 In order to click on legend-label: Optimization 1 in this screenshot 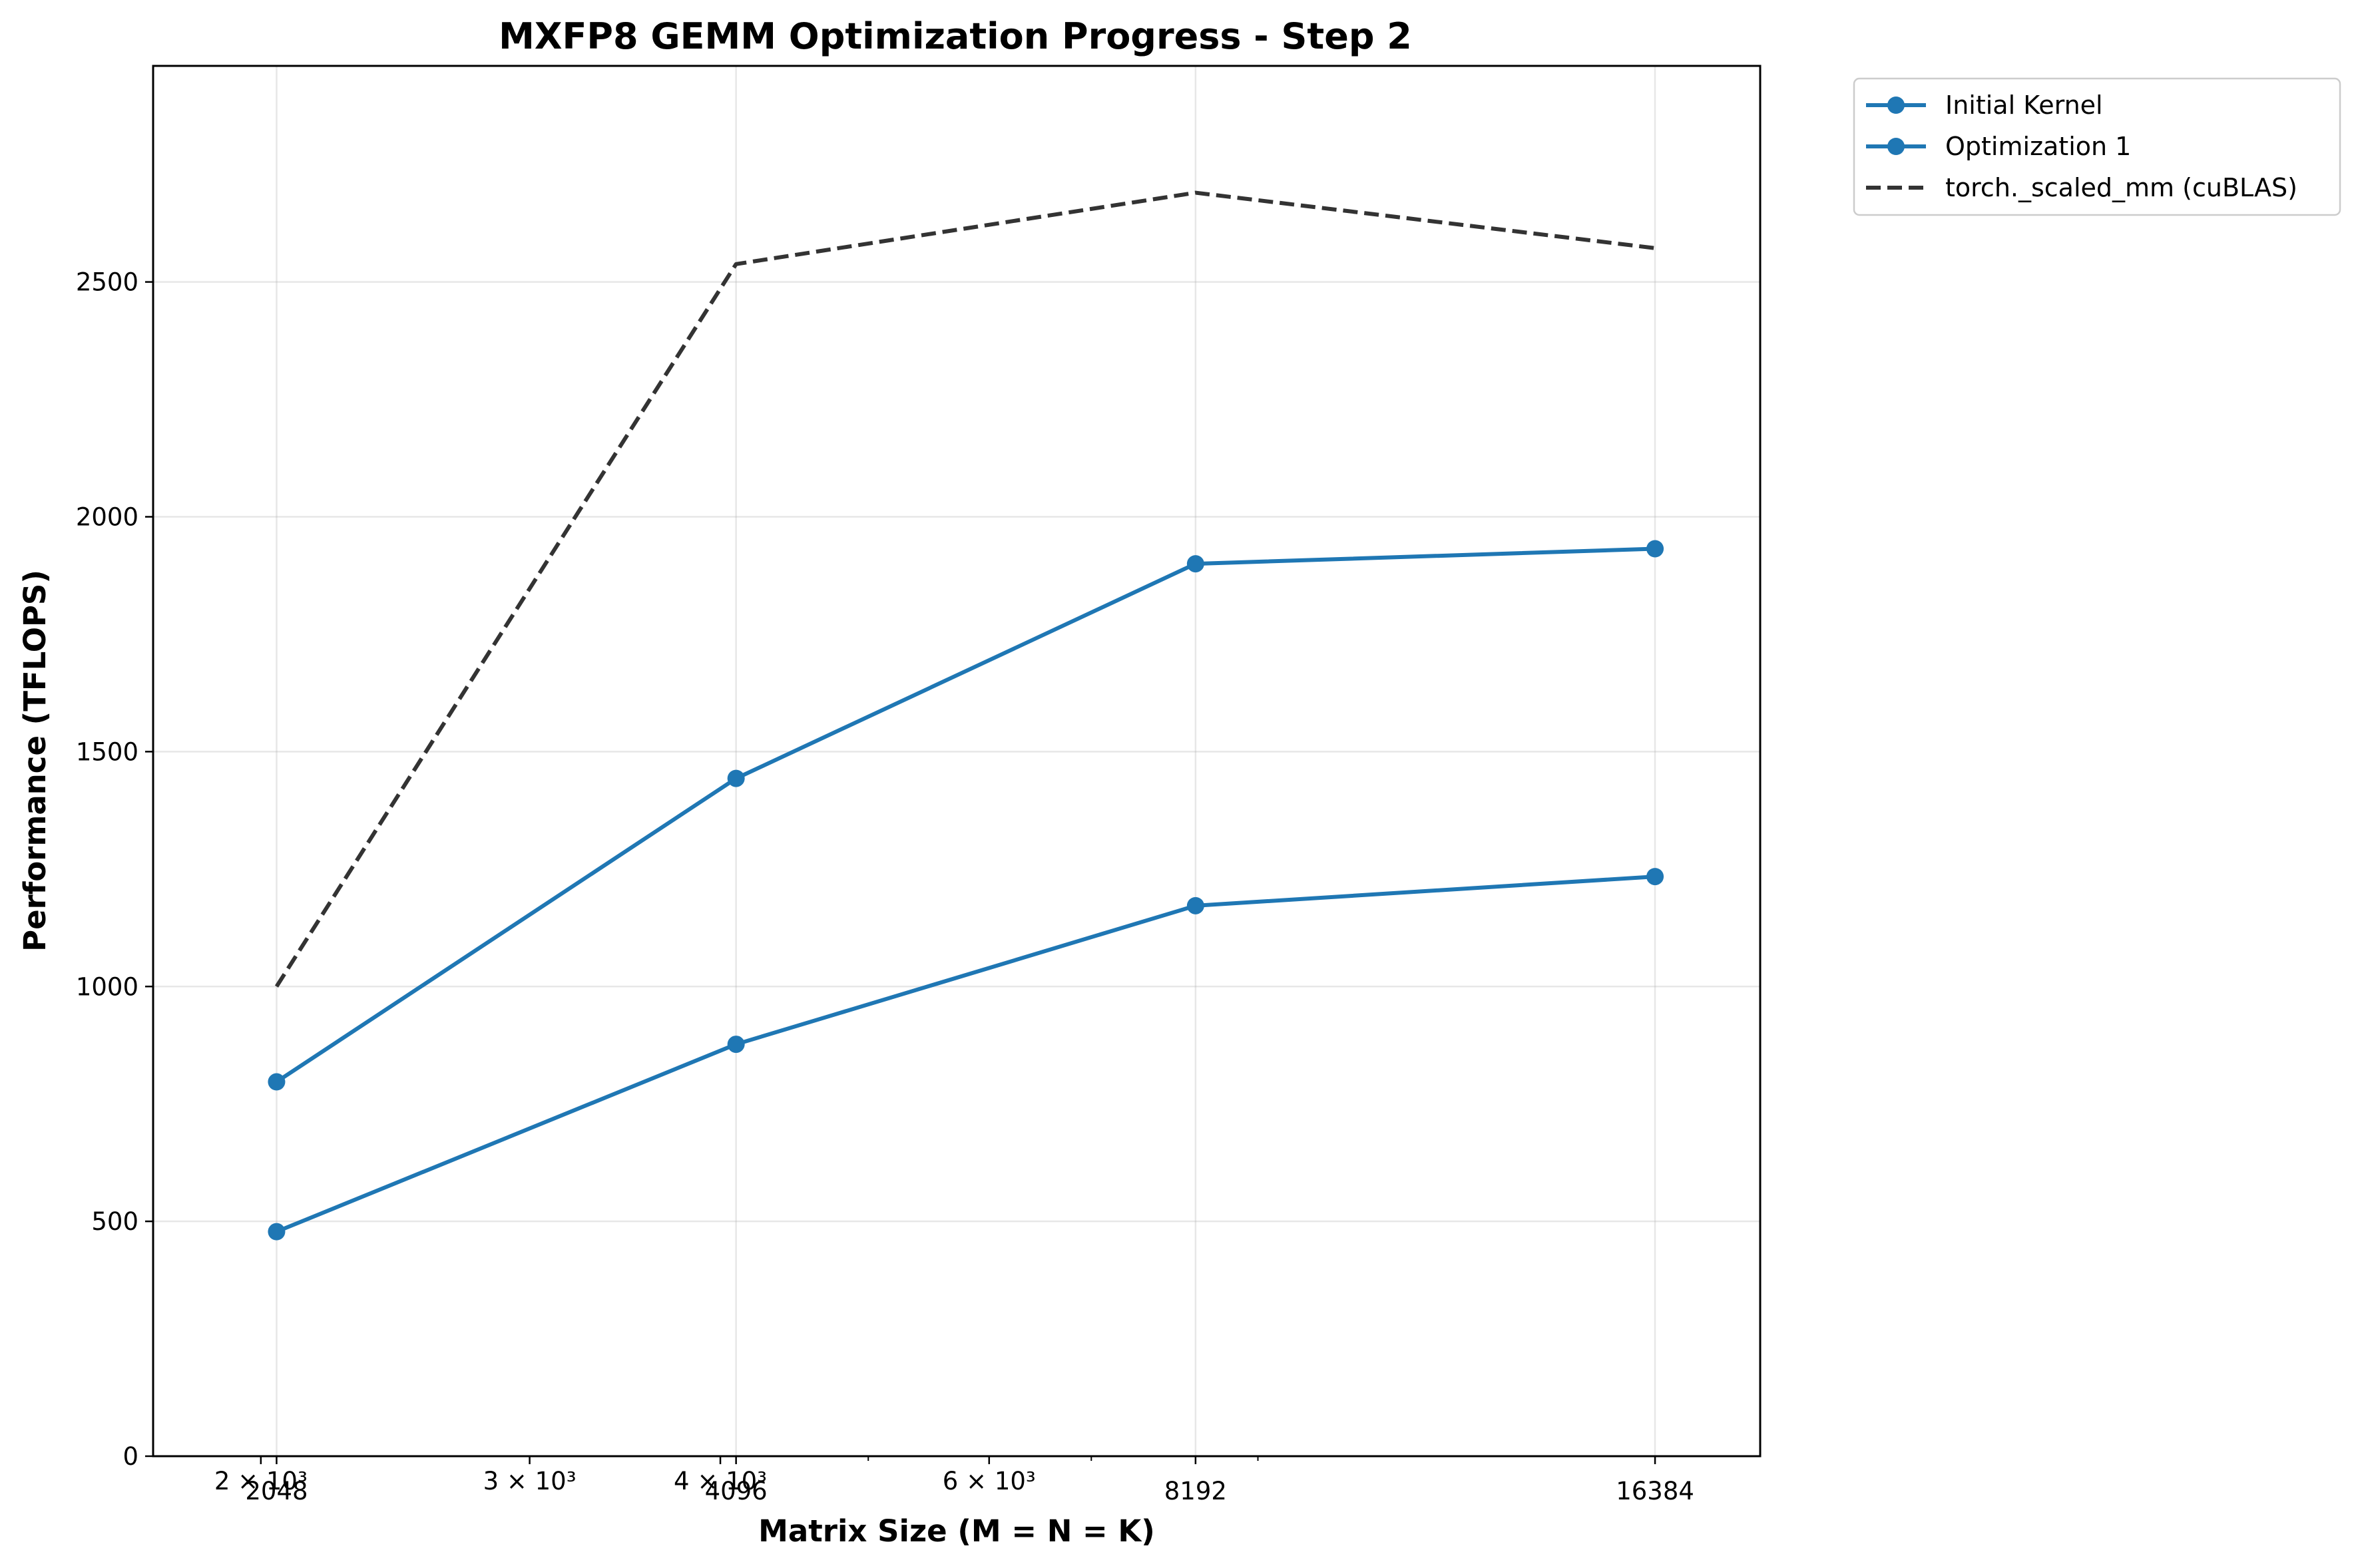, I will do `click(2038, 146)`.